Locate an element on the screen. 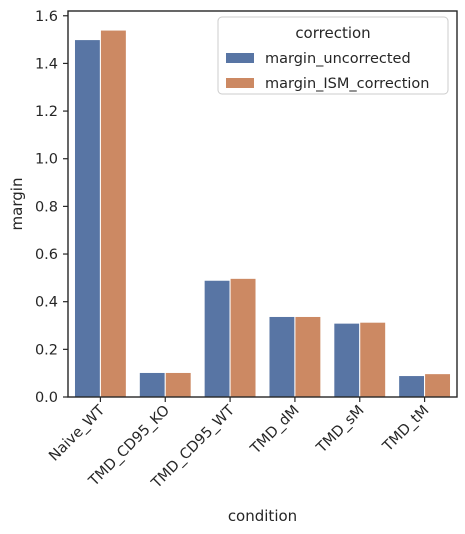  bar-margin_ISM_correction-TMD_sM is located at coordinates (373, 359).